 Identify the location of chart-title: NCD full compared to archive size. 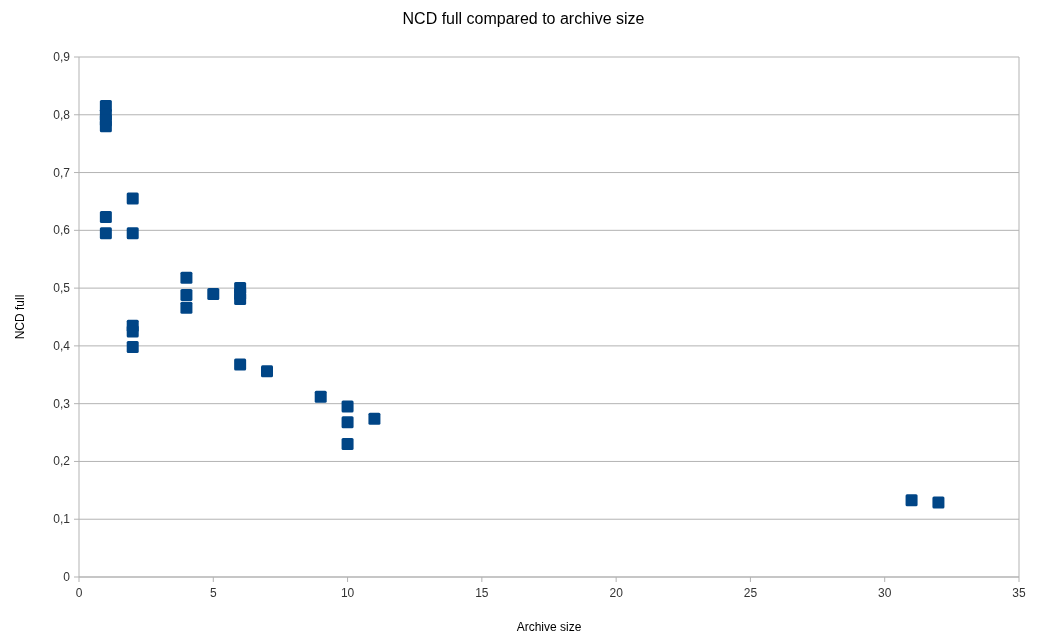
(523, 18).